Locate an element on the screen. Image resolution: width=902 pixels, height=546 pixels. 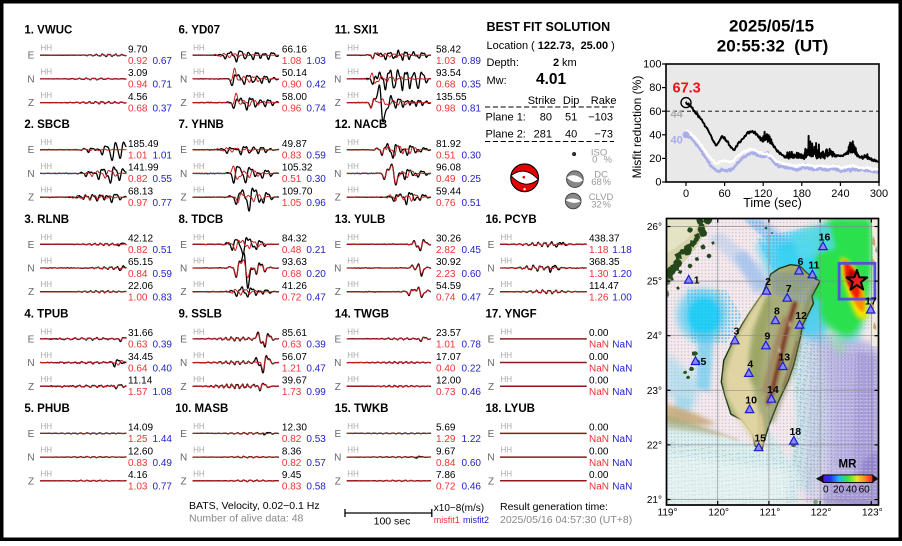
svg-text: 60 is located at coordinates (865, 490).